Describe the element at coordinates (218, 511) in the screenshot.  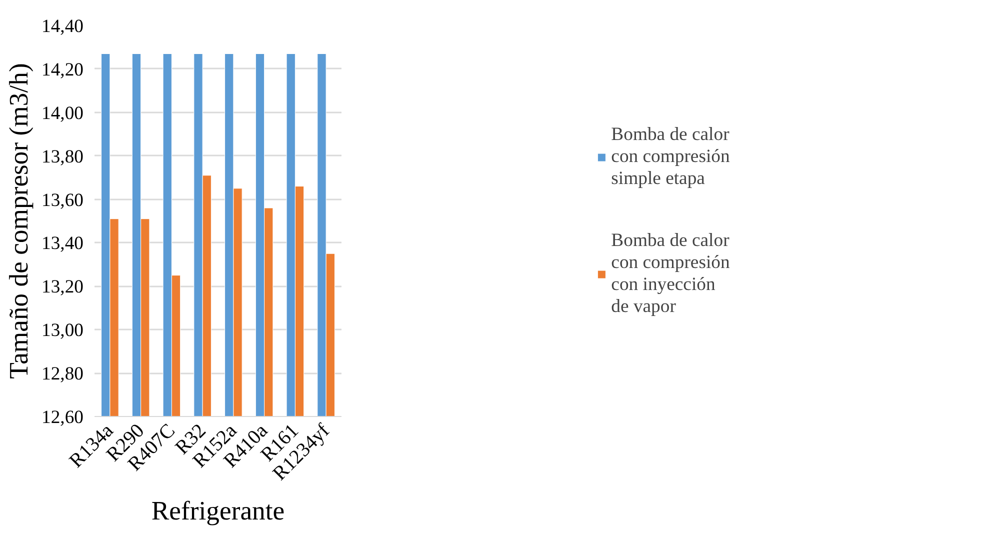
I see `x-axis-title: Refrigerante` at that location.